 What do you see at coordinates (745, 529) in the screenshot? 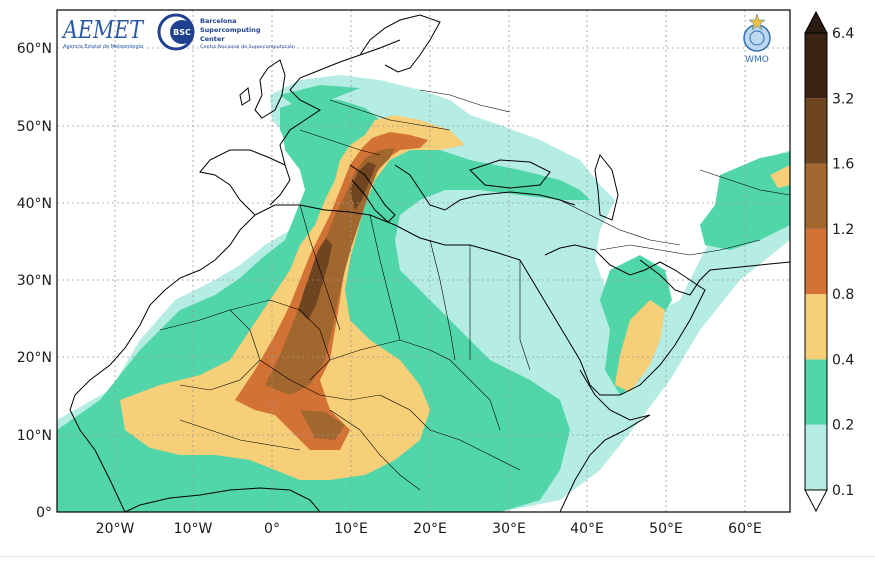
I see `lon-label: 60°E` at bounding box center [745, 529].